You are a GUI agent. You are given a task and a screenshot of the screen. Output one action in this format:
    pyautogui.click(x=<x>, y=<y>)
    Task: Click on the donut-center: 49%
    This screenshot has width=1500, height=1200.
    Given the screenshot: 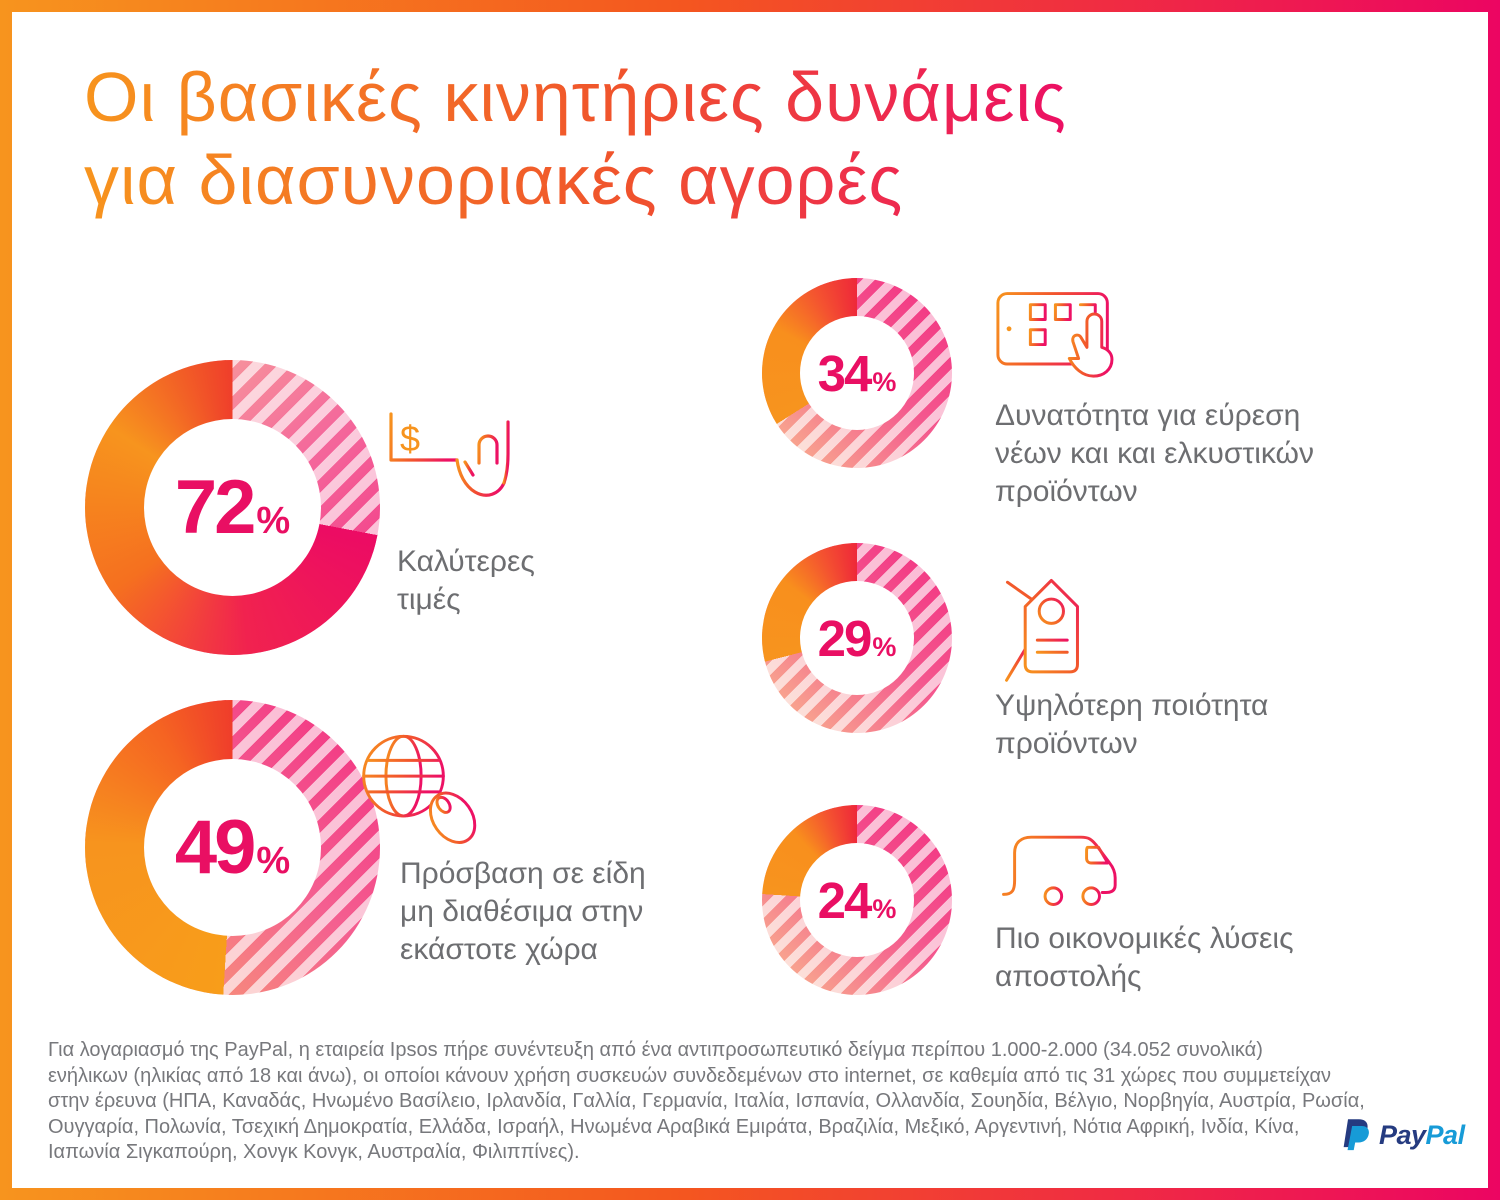 What is the action you would take?
    pyautogui.click(x=232, y=847)
    